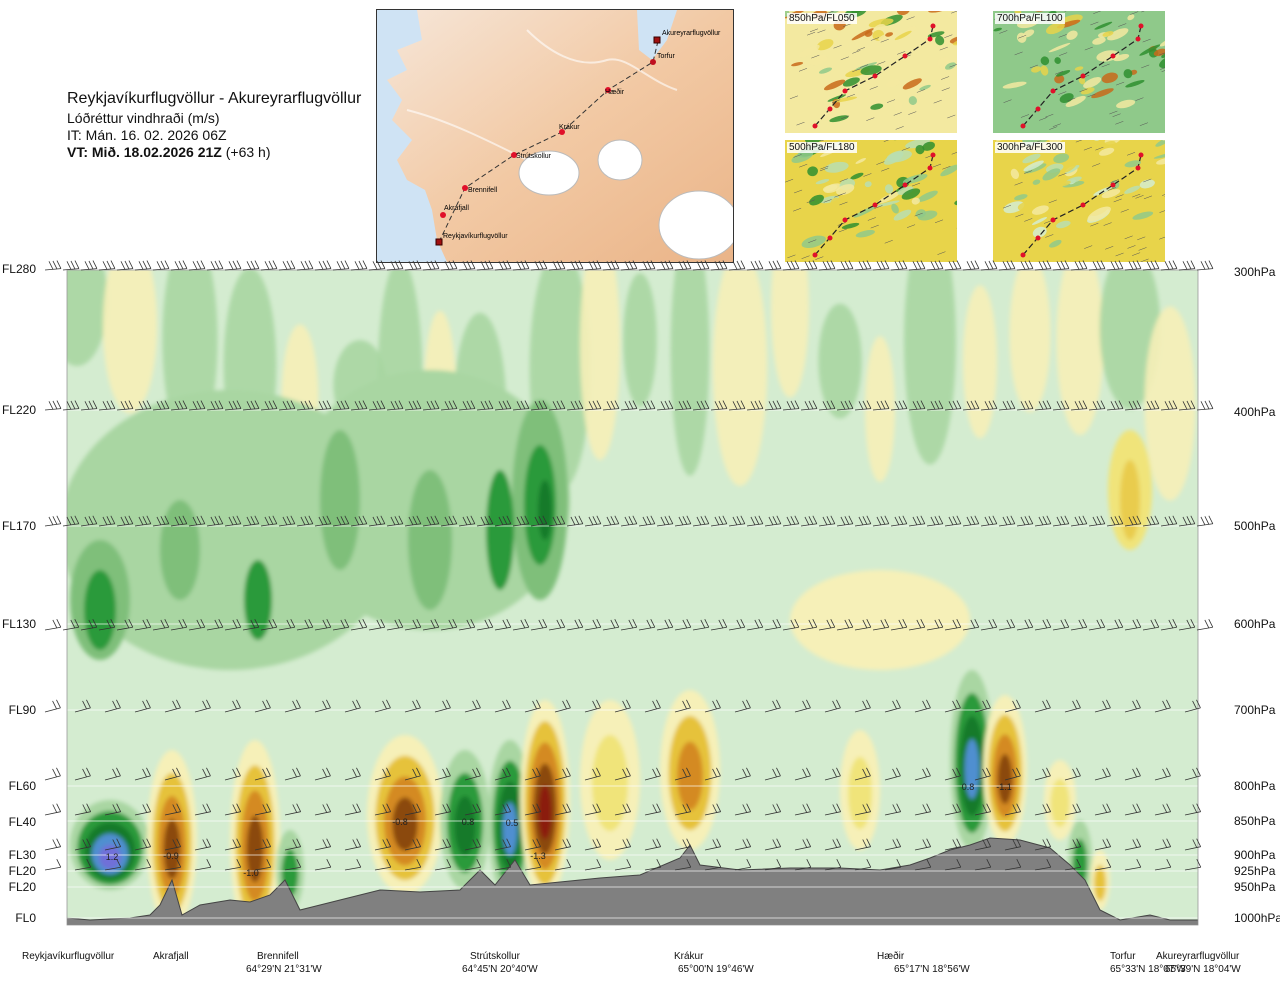  Describe the element at coordinates (632, 881) in the screenshot. I see `terrain-profile` at that location.